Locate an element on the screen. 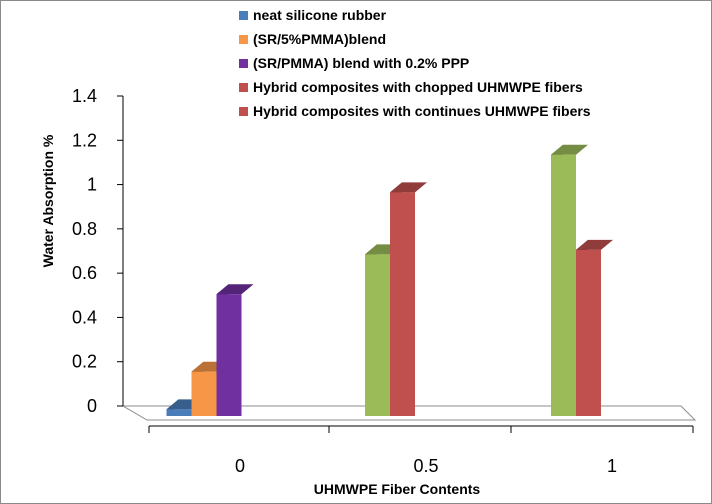 This screenshot has width=712, height=504. y-tick-label: 1.4 is located at coordinates (84, 96).